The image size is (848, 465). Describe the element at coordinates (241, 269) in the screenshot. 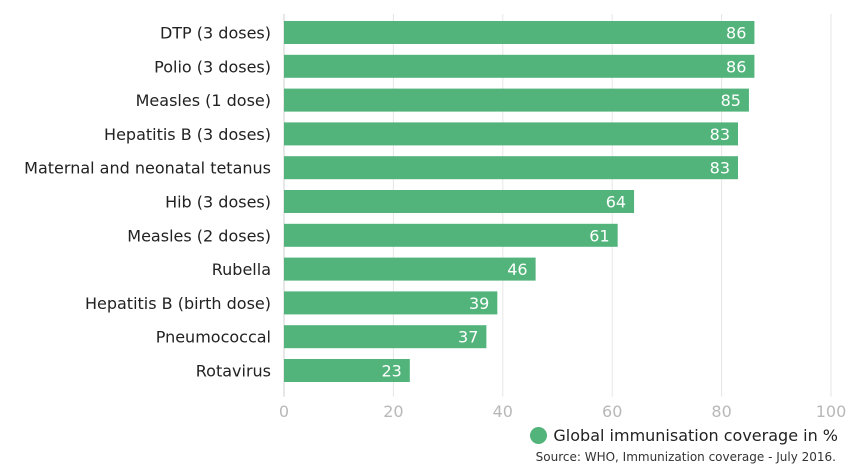

I see `category-label: Rubella` at that location.